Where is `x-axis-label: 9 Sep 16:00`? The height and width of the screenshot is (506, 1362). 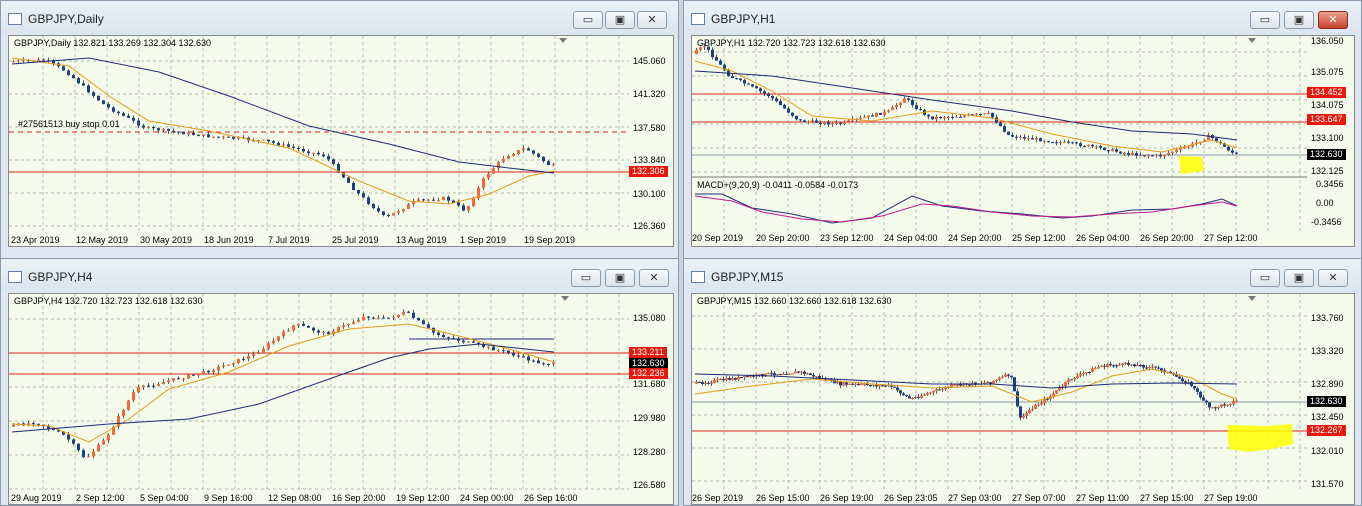 x-axis-label: 9 Sep 16:00 is located at coordinates (228, 498).